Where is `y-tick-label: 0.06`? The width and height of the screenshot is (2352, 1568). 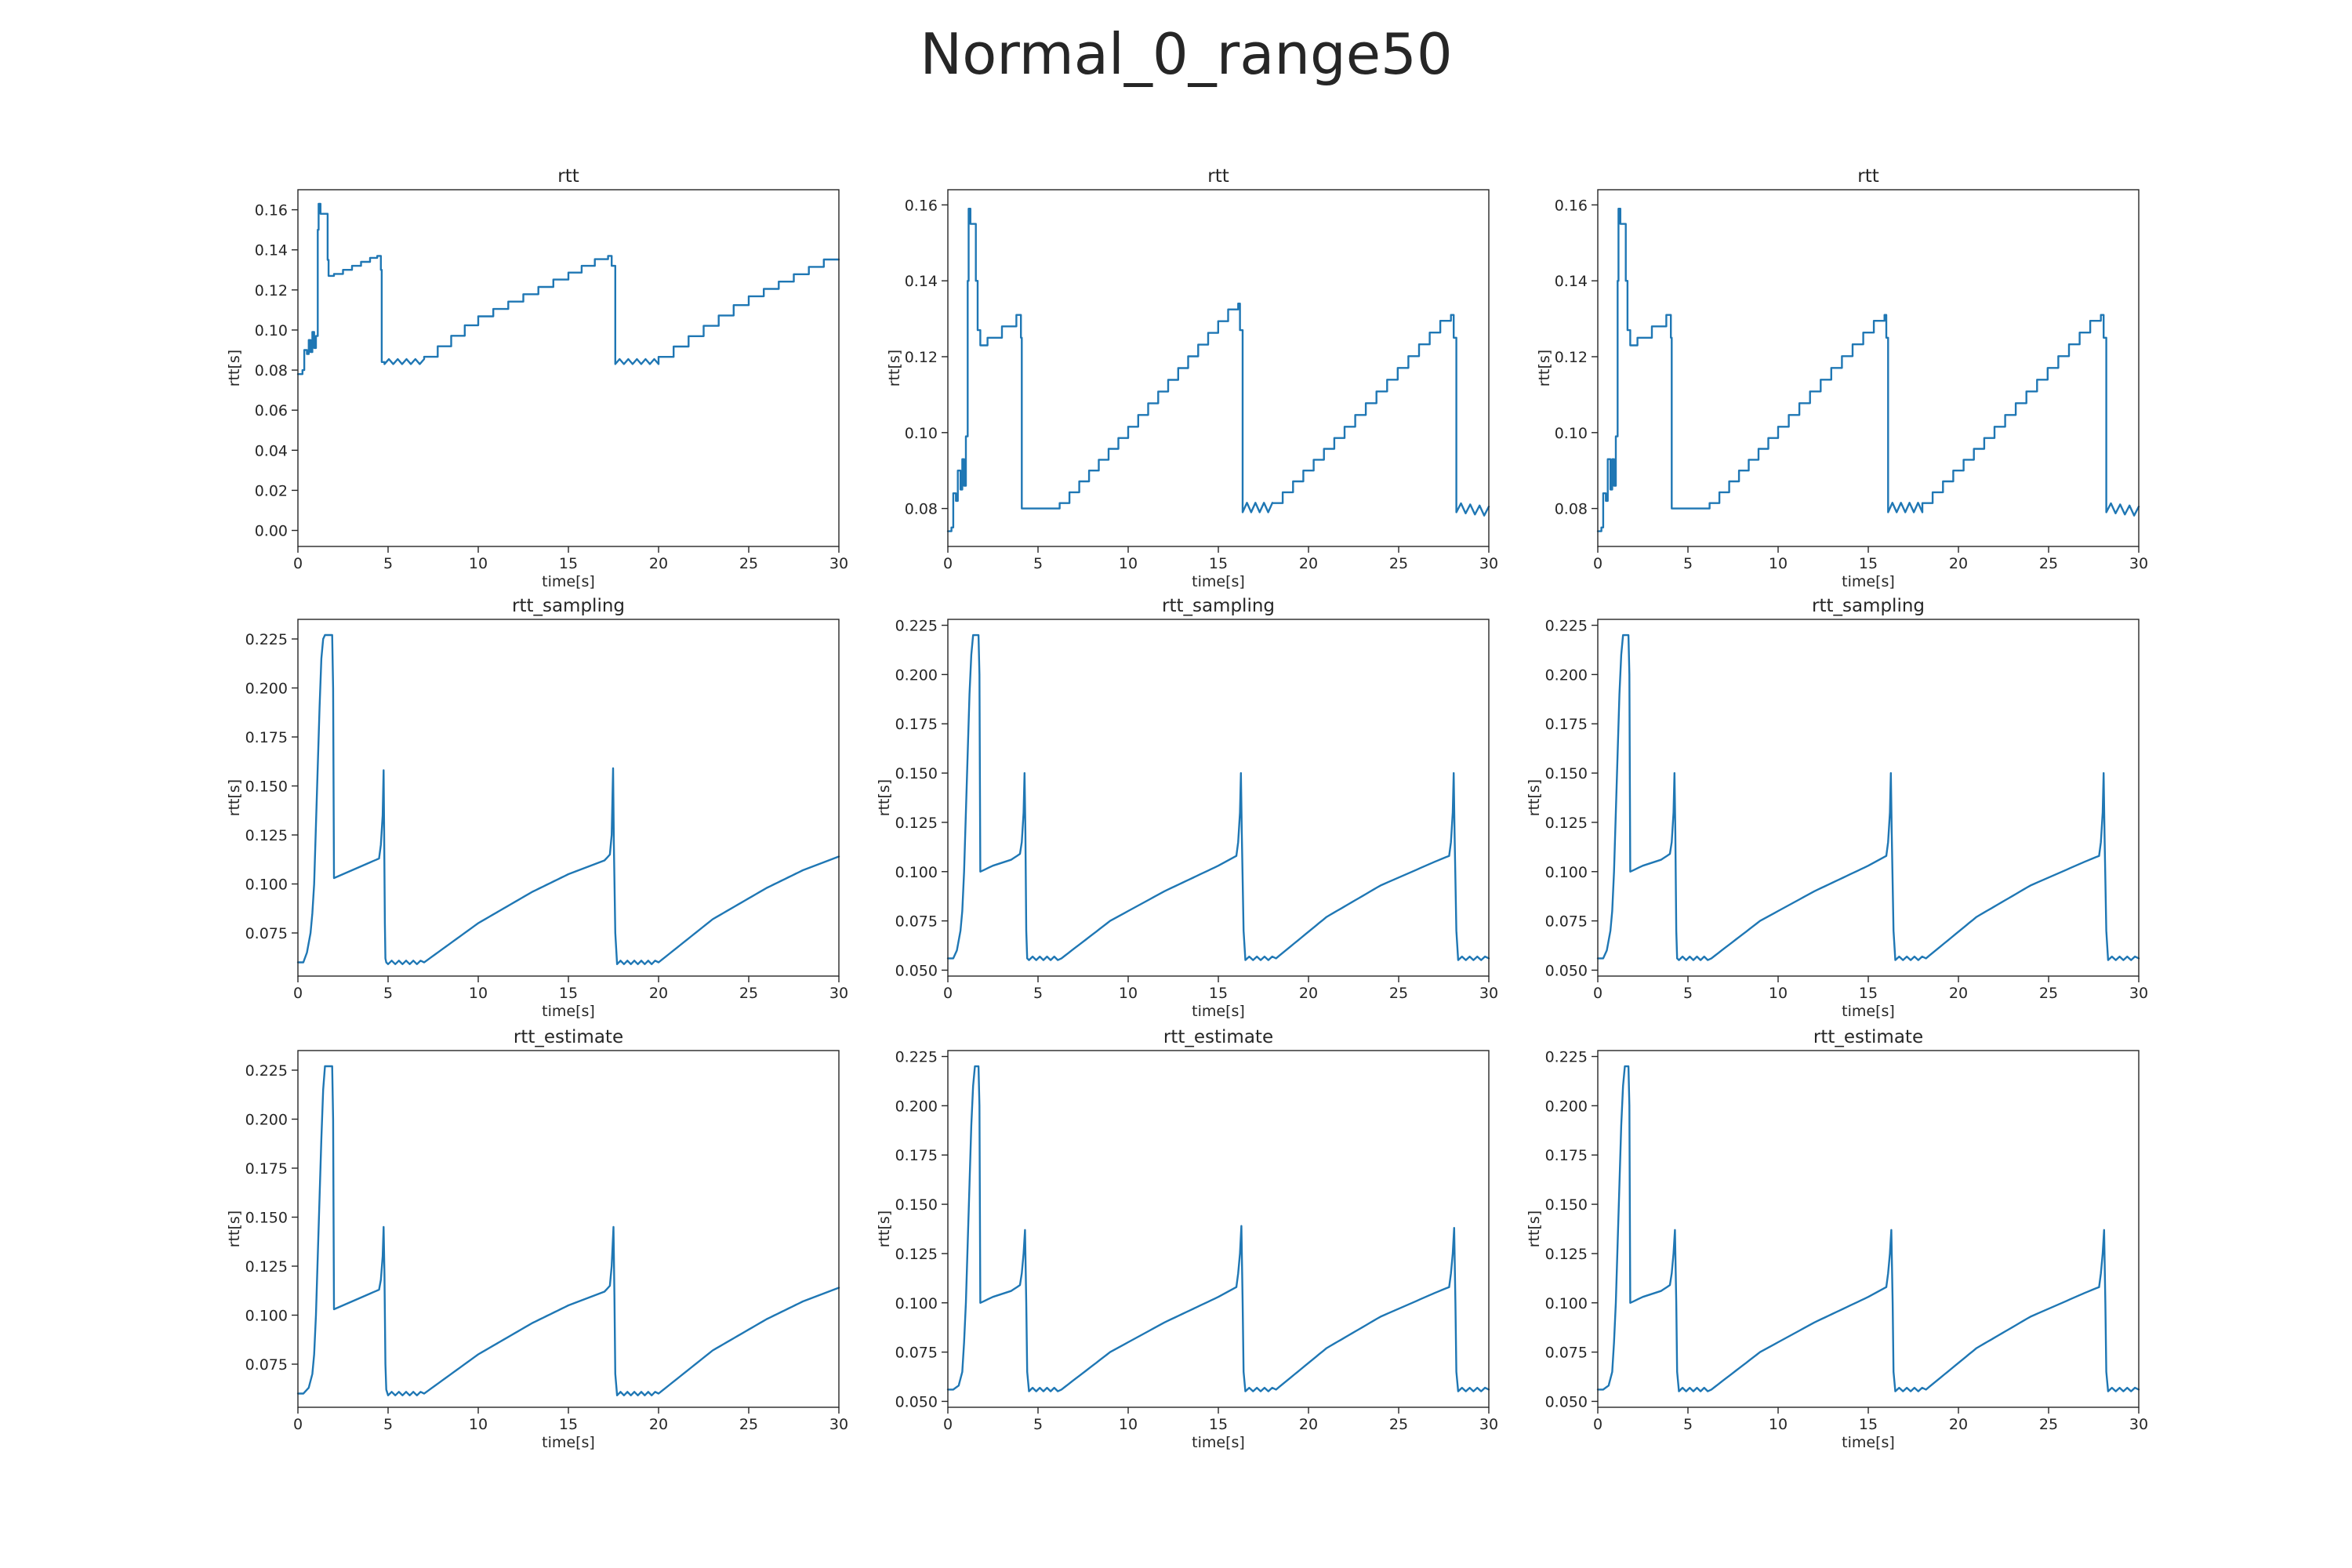 y-tick-label: 0.06 is located at coordinates (271, 411).